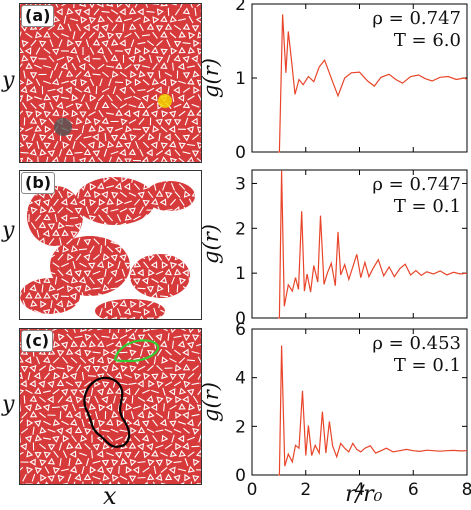 The width and height of the screenshot is (471, 510). What do you see at coordinates (427, 40) in the screenshot?
I see `annotation-1: T = 6.0` at bounding box center [427, 40].